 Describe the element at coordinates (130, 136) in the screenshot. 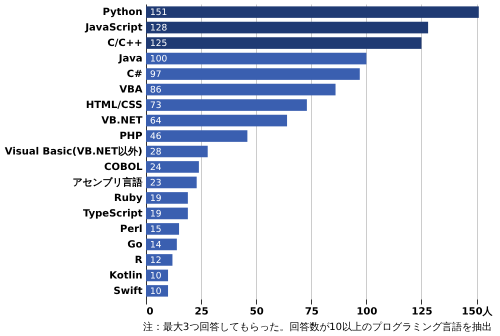

I see `y-tick-label: PHP` at that location.